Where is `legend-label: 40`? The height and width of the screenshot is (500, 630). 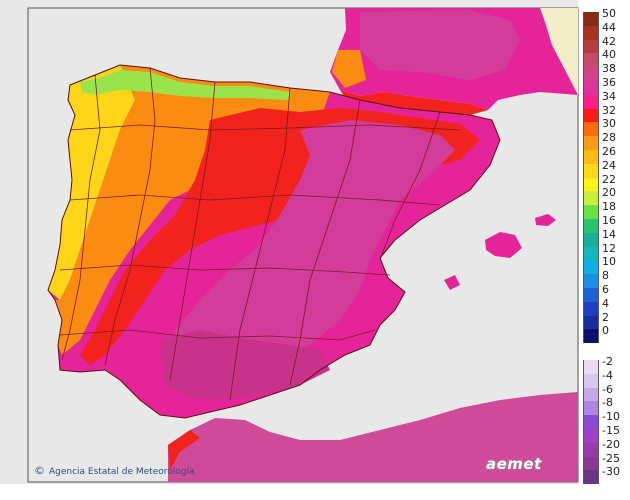
legend-label: 40 is located at coordinates (609, 55).